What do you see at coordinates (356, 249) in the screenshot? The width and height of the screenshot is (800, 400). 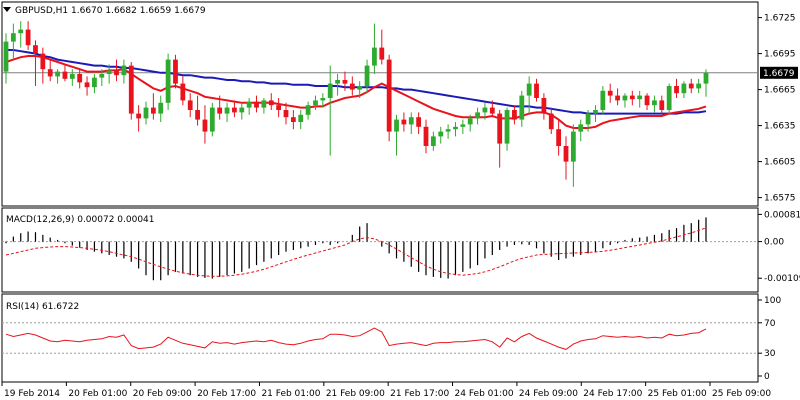 I see `macd-histogram` at bounding box center [356, 249].